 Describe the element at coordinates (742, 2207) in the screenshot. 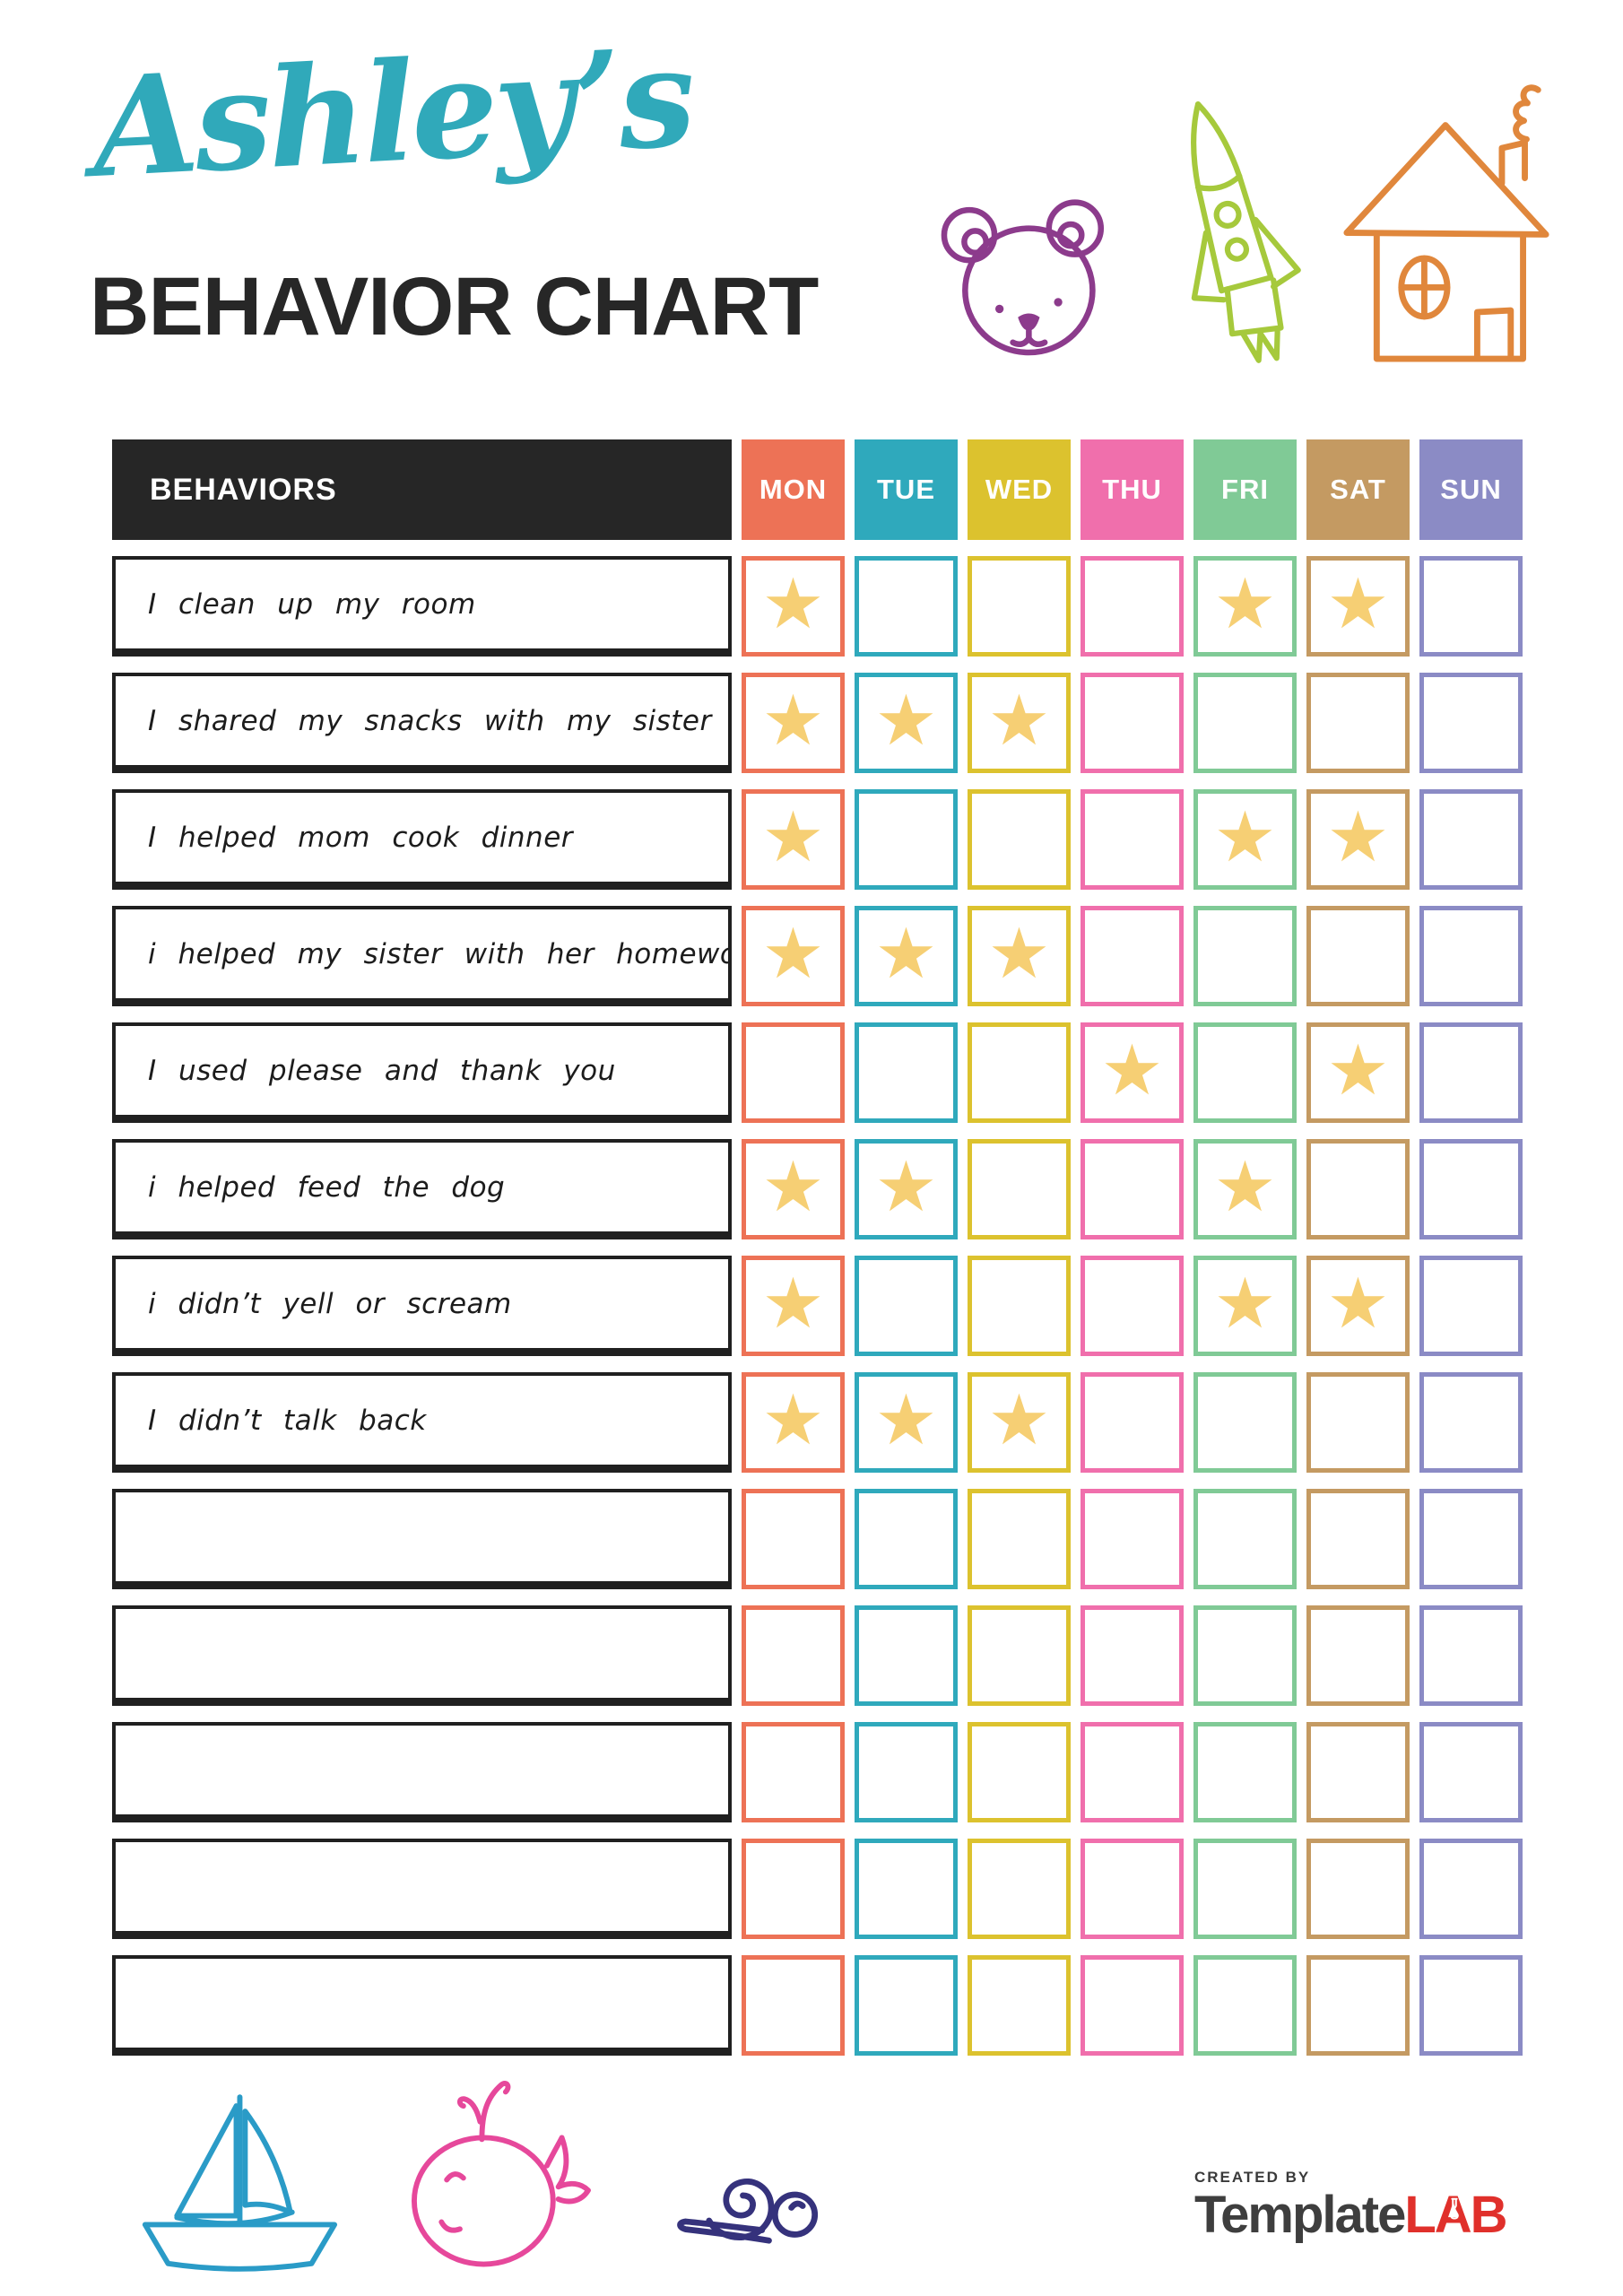

I see `snail-icon` at that location.